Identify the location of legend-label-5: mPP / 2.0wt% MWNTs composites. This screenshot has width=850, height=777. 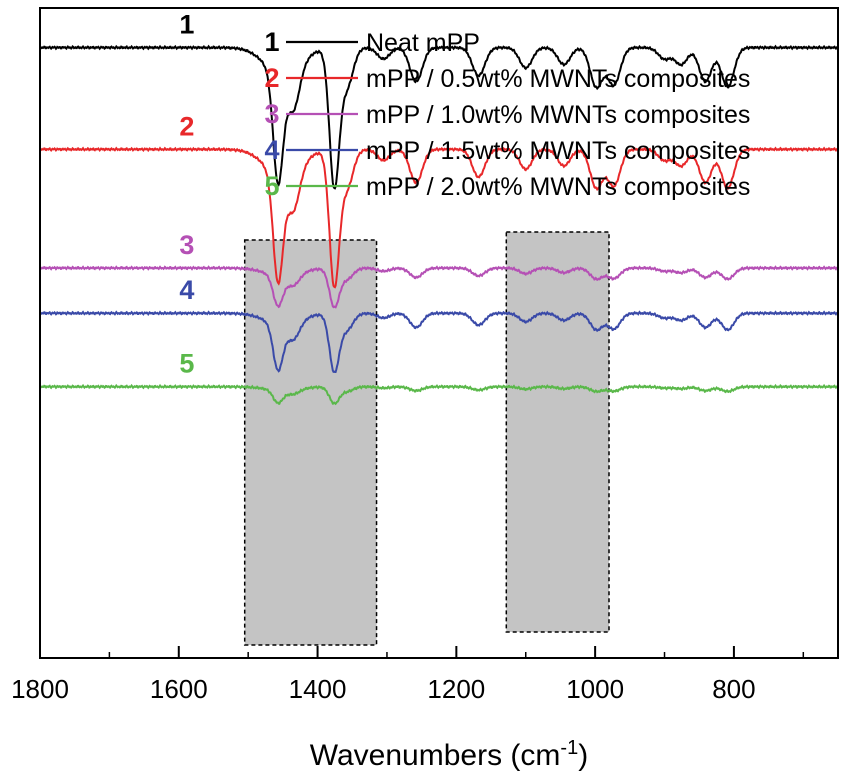
(558, 187).